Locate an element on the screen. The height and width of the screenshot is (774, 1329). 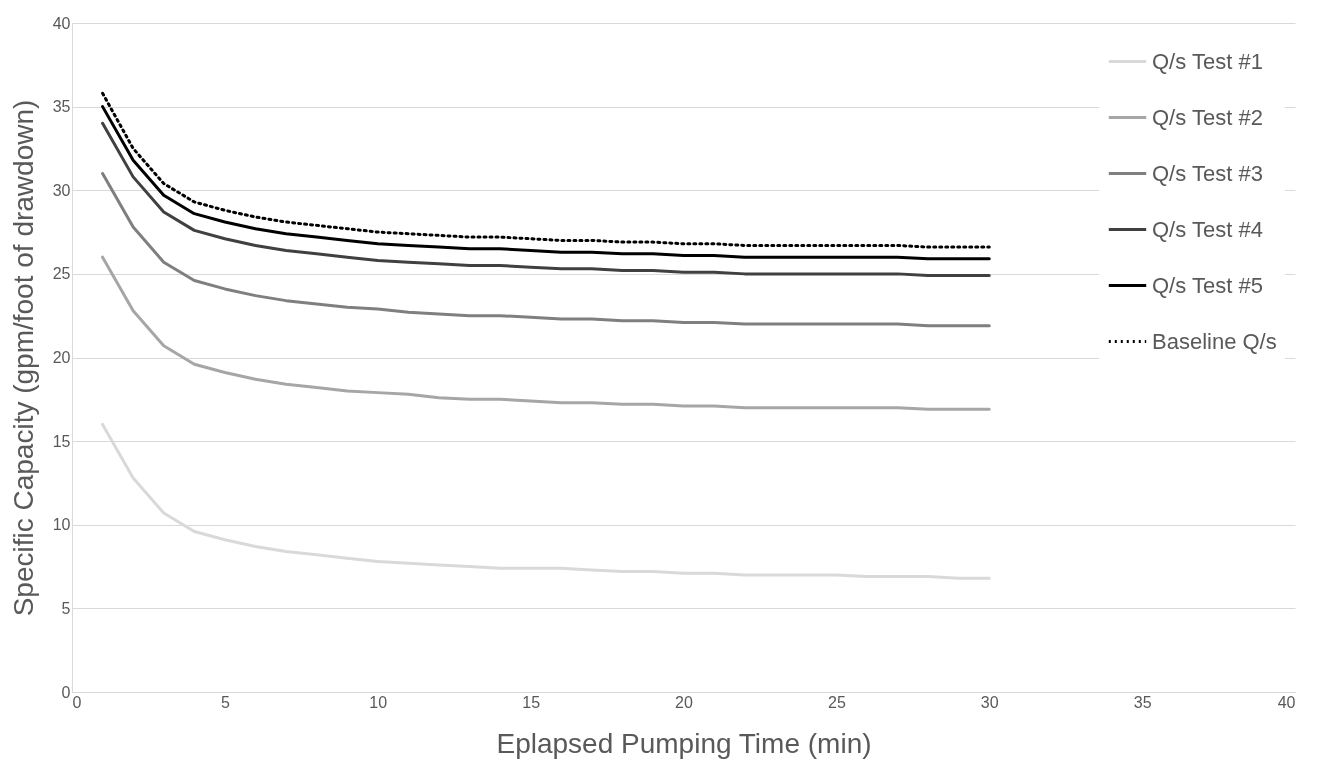
y-tick-label: 5 is located at coordinates (66, 608).